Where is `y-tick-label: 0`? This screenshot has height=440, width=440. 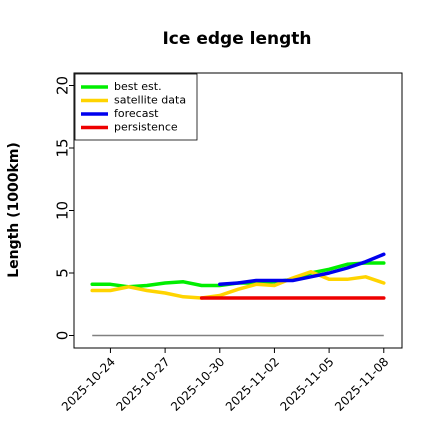 y-tick-label: 0 is located at coordinates (63, 336).